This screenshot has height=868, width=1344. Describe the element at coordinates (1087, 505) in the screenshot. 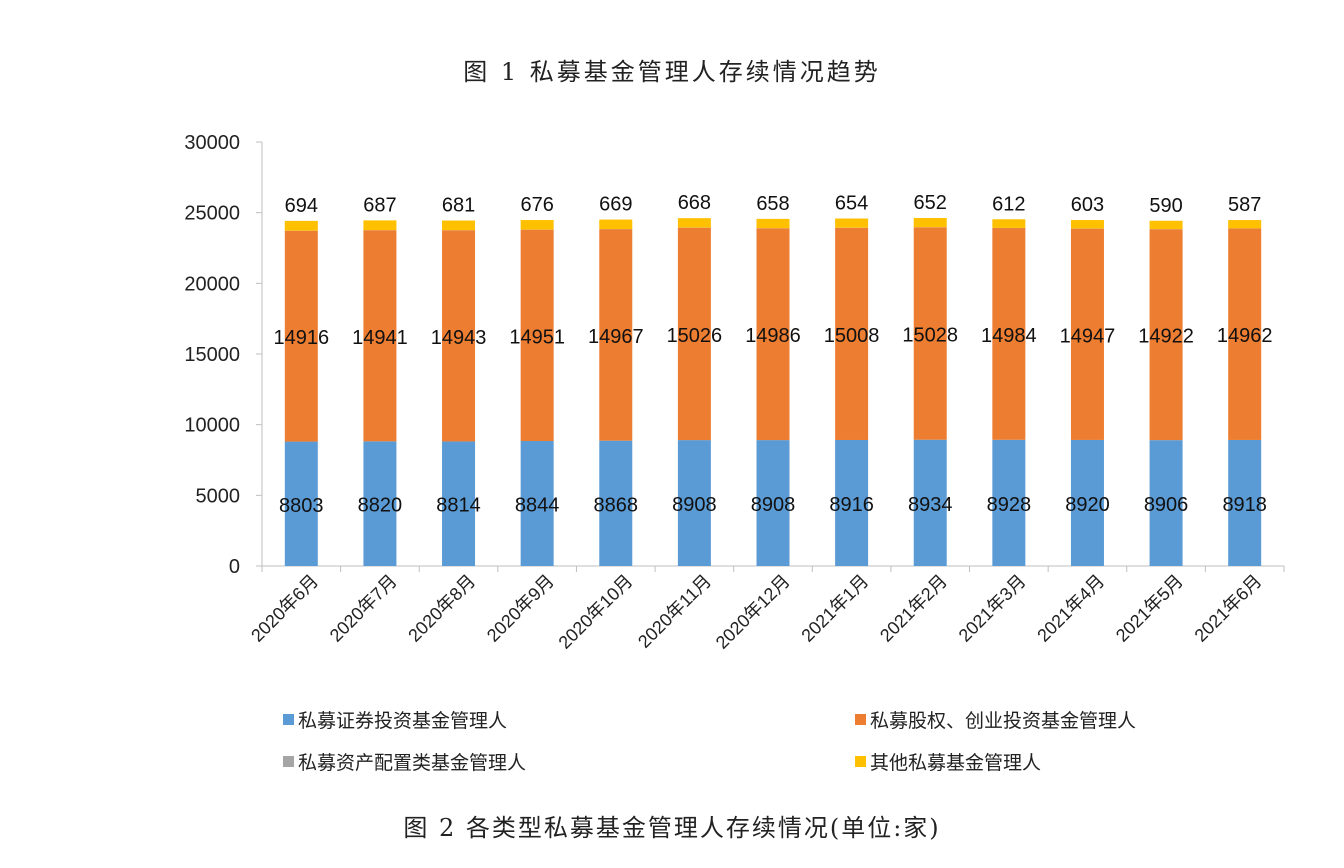

I see `data-label-securities: 8920` at that location.